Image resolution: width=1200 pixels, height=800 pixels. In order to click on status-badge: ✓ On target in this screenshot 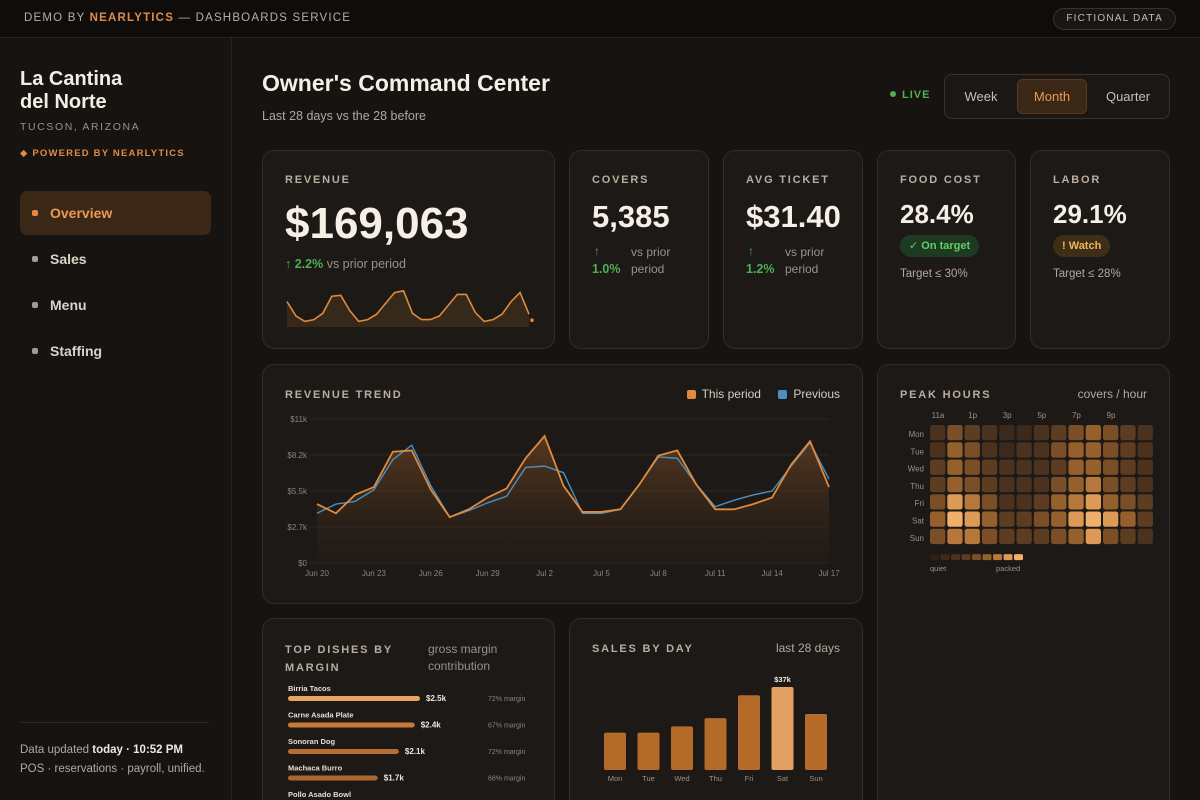, I will do `click(940, 246)`.